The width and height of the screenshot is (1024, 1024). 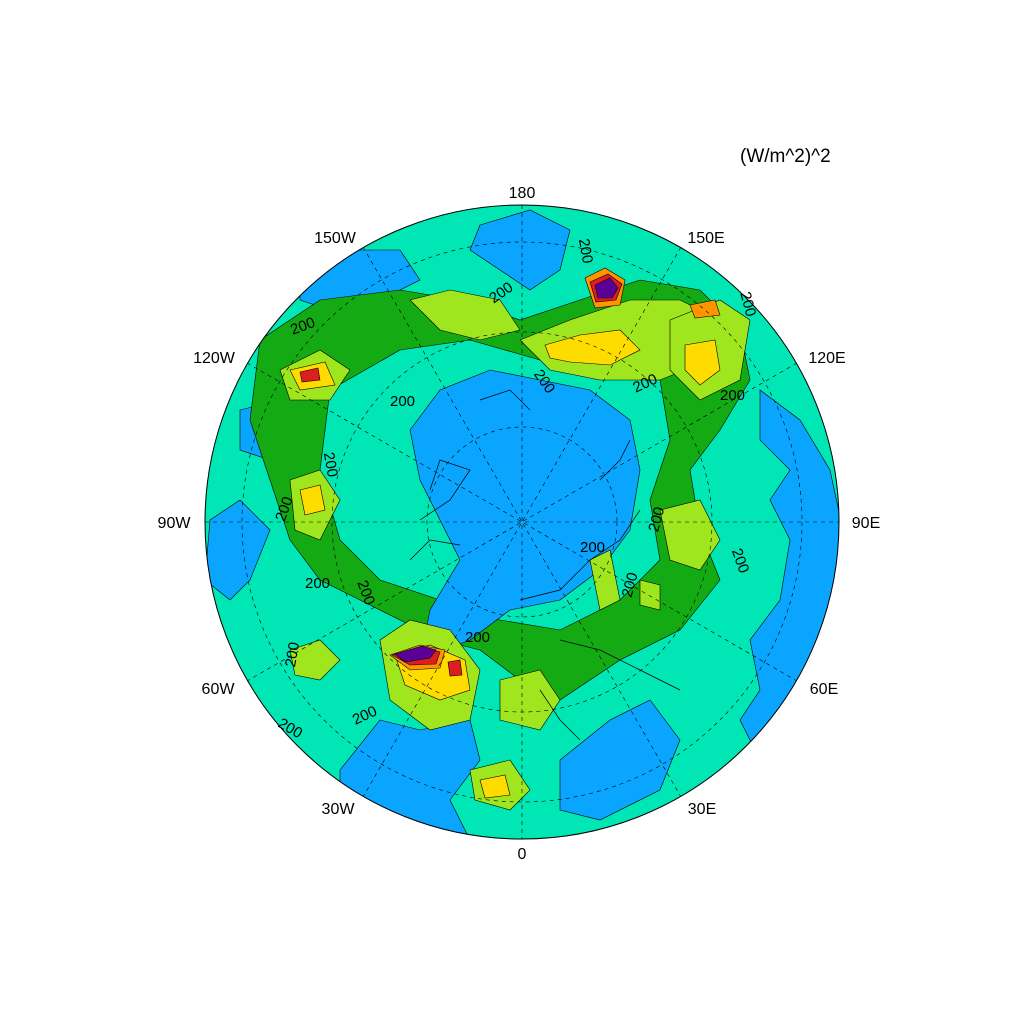 I want to click on fill-yg-e, so click(x=690, y=535).